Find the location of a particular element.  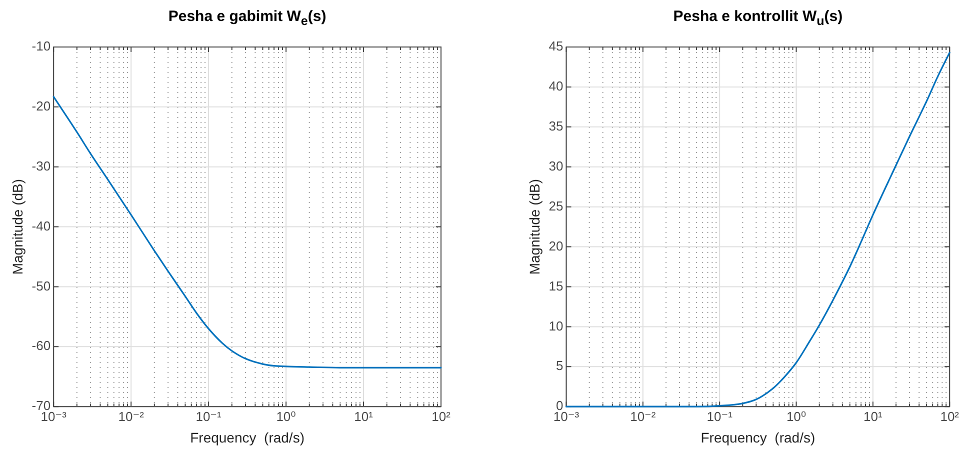

y-tick-label: -30 is located at coordinates (41, 166).